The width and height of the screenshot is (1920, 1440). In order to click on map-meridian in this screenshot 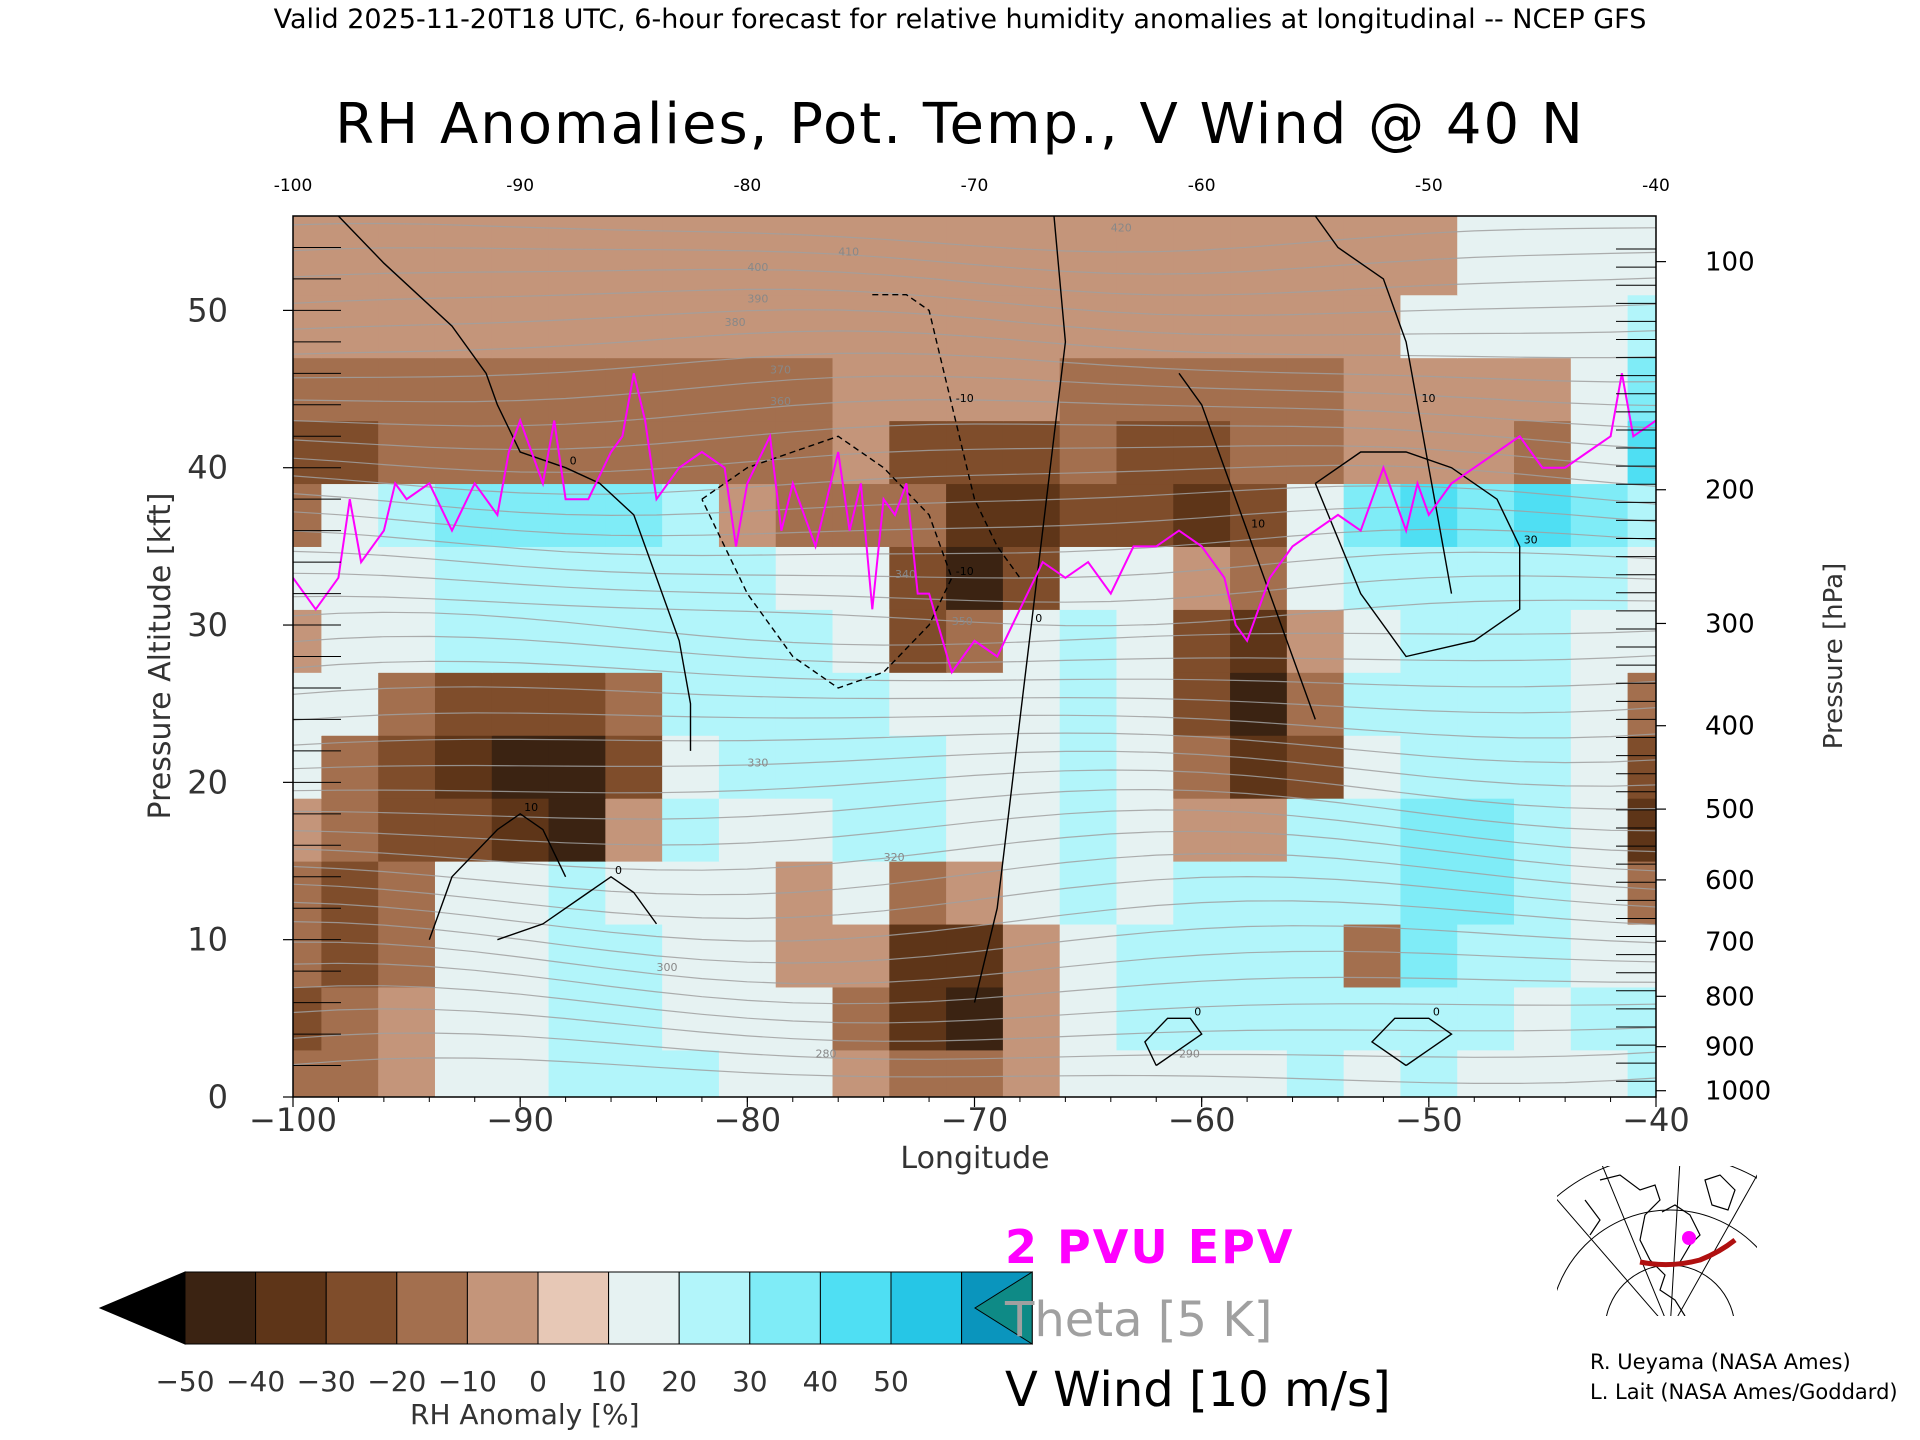, I will do `click(1608, 1257)`.